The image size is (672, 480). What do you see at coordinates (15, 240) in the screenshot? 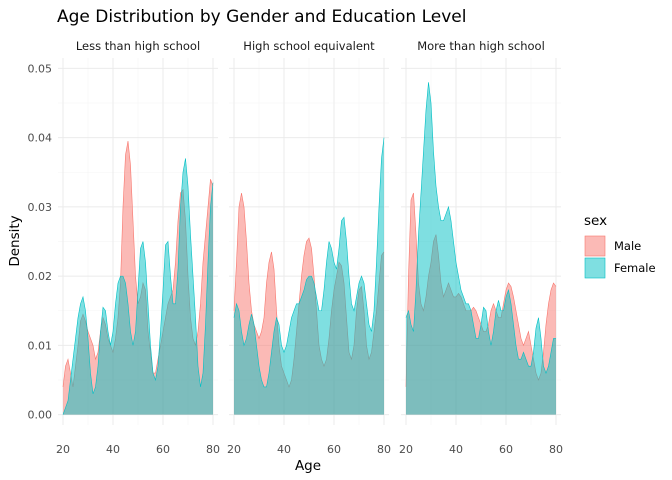
I see `y-axis-title: Density` at bounding box center [15, 240].